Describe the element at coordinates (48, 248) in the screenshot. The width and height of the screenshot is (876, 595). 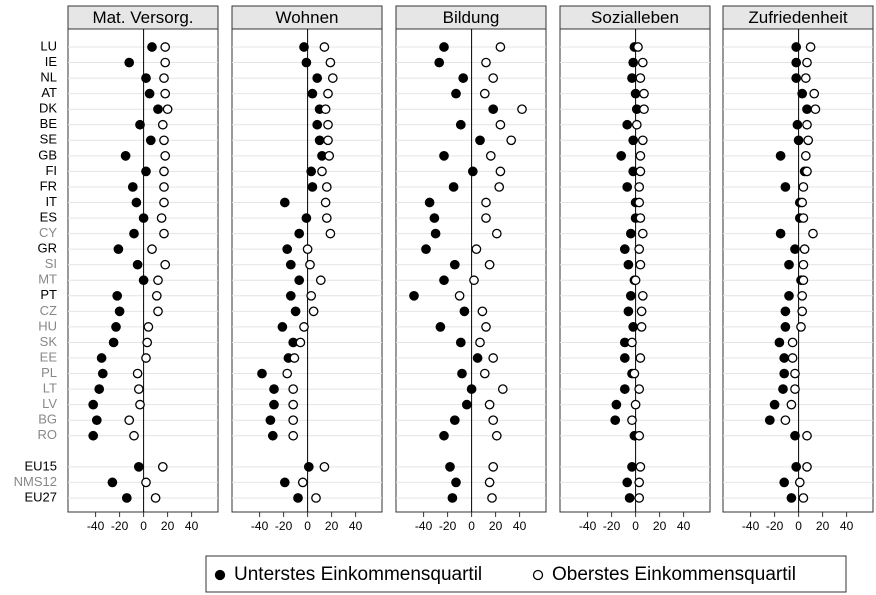
I see `category-label: GR` at that location.